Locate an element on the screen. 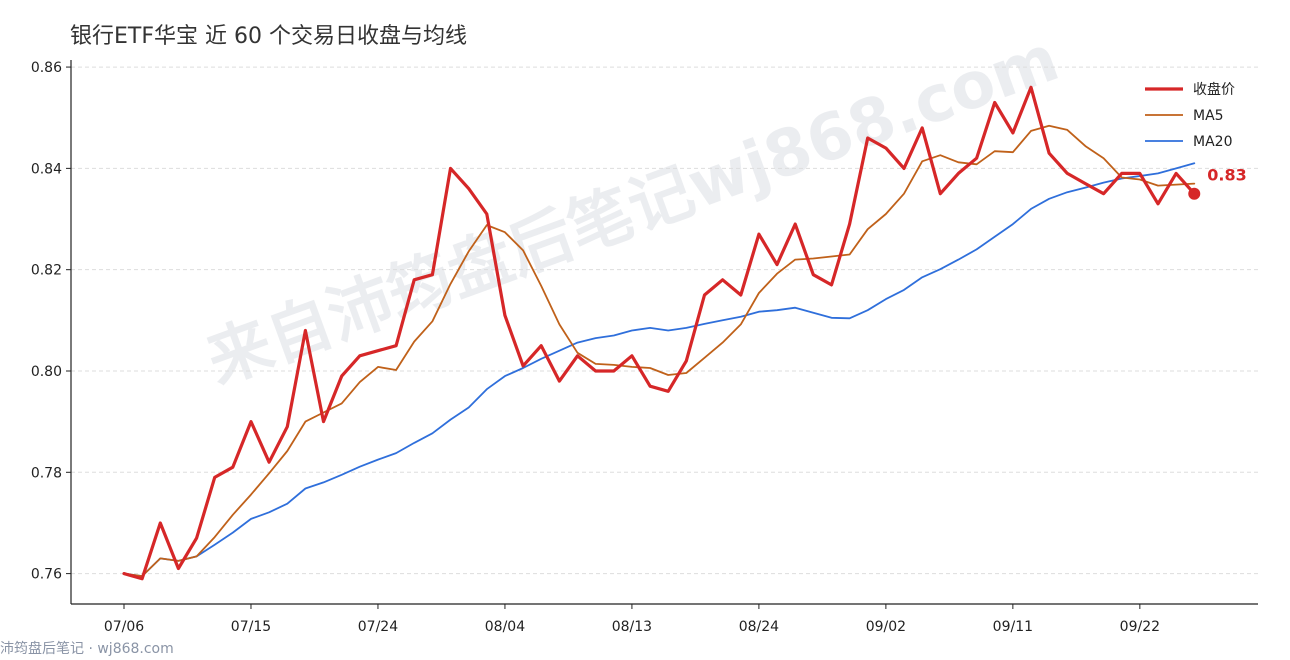  legend-label: MA5 is located at coordinates (1208, 116).